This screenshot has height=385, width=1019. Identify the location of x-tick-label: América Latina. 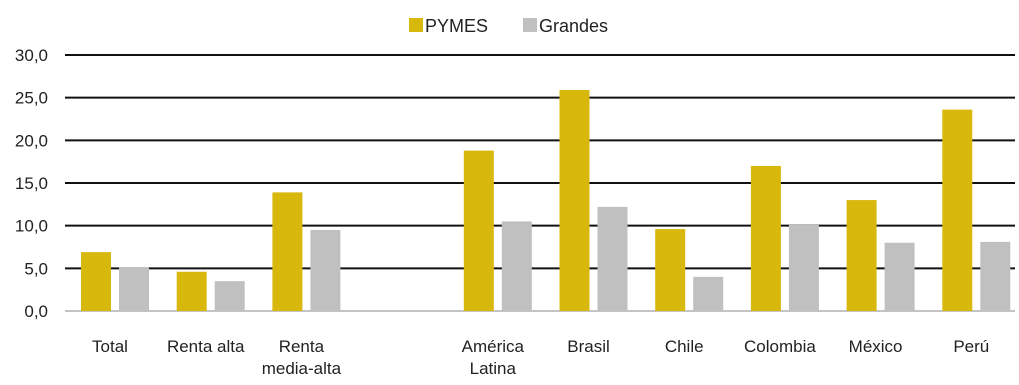
(493, 357).